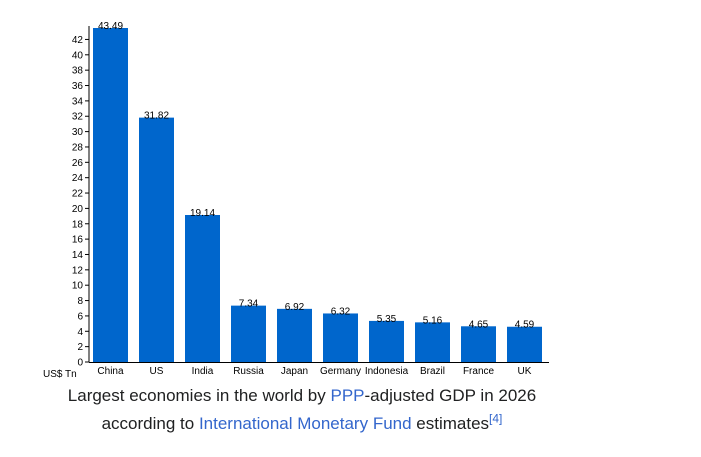 The height and width of the screenshot is (457, 701). Describe the element at coordinates (249, 304) in the screenshot. I see `data-label: 7.34` at that location.